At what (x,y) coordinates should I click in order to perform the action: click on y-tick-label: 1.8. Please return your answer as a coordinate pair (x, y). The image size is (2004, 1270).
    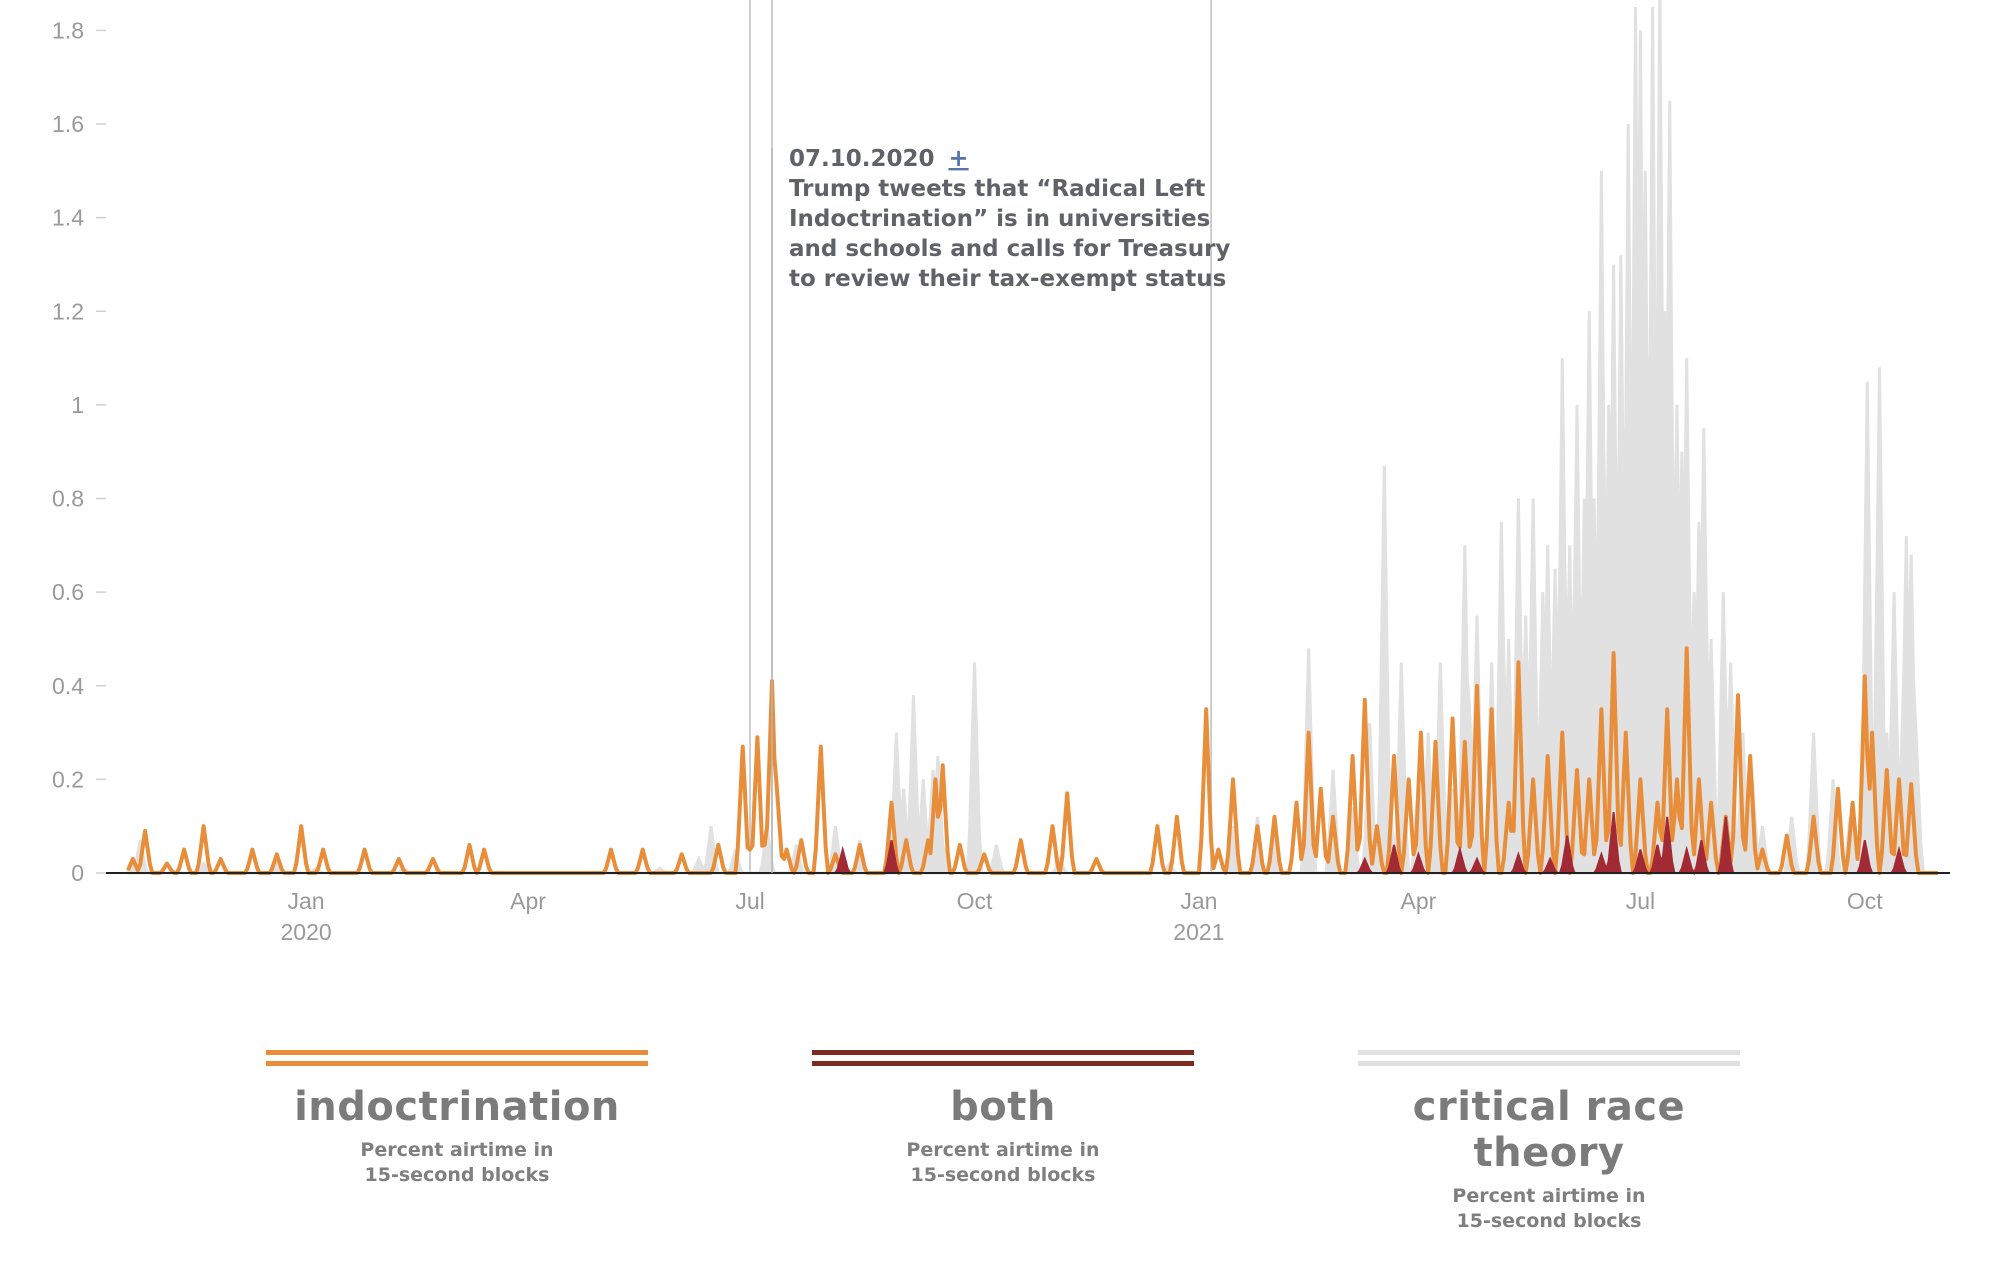
    Looking at the image, I should click on (68, 30).